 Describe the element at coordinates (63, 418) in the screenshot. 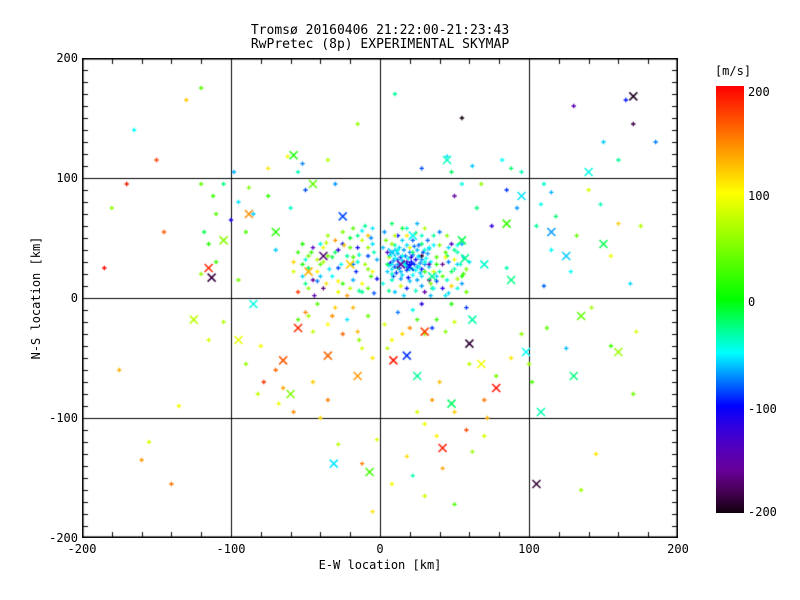

I see `y-tick-label: -100` at that location.